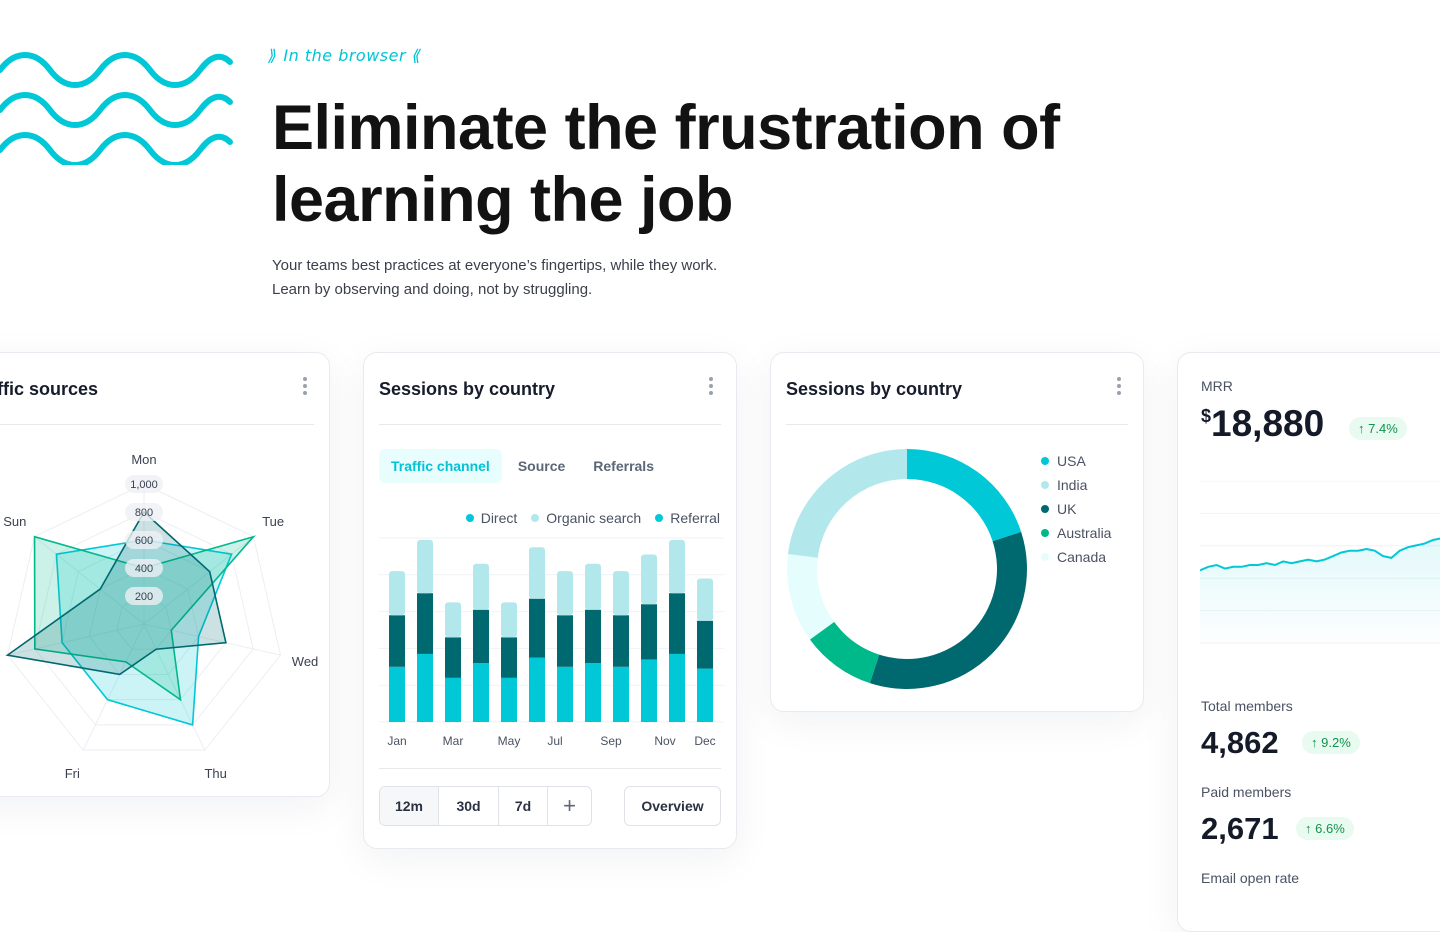 This screenshot has height=932, width=1440. What do you see at coordinates (440, 466) in the screenshot?
I see `tab-traffic-channel: Traffic channel` at bounding box center [440, 466].